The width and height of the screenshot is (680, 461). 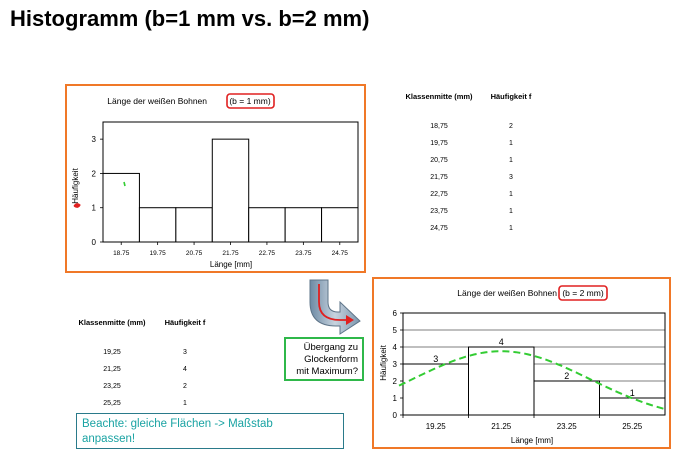 What do you see at coordinates (147, 386) in the screenshot?
I see `table-2-row: 23,25 2` at bounding box center [147, 386].